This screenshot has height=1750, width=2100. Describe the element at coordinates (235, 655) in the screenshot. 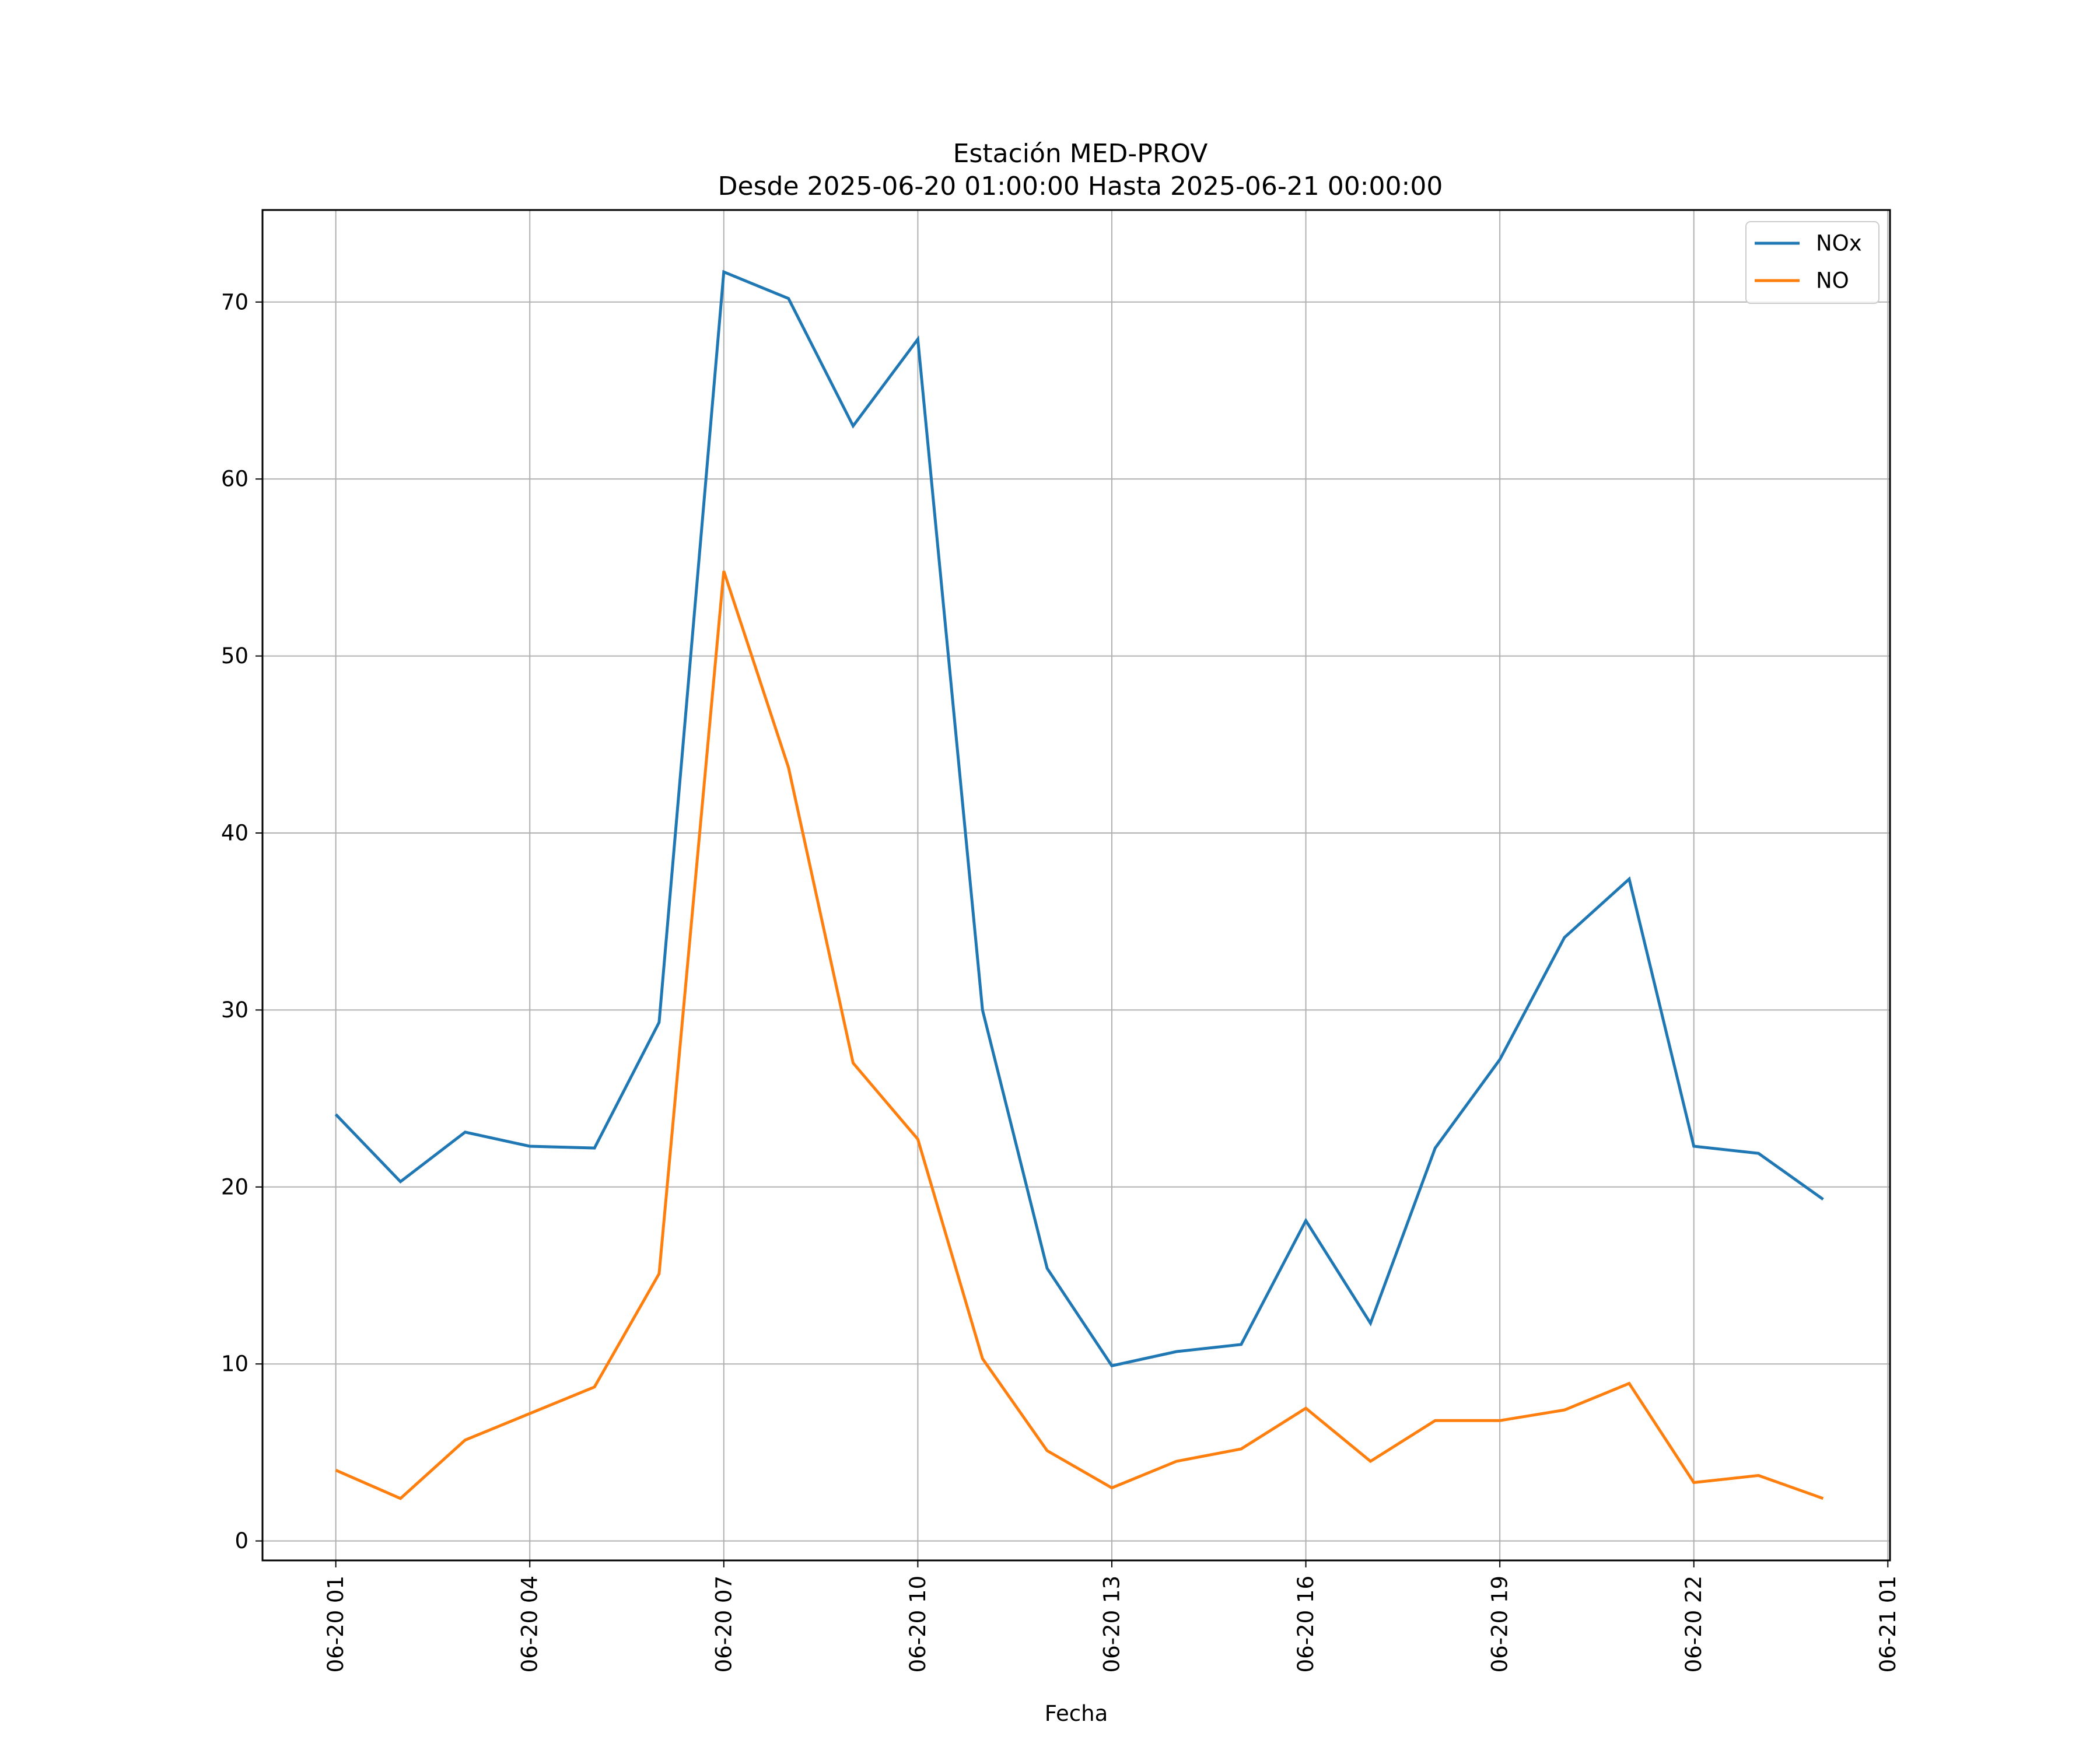

I see `y-tick-label: 50` at that location.